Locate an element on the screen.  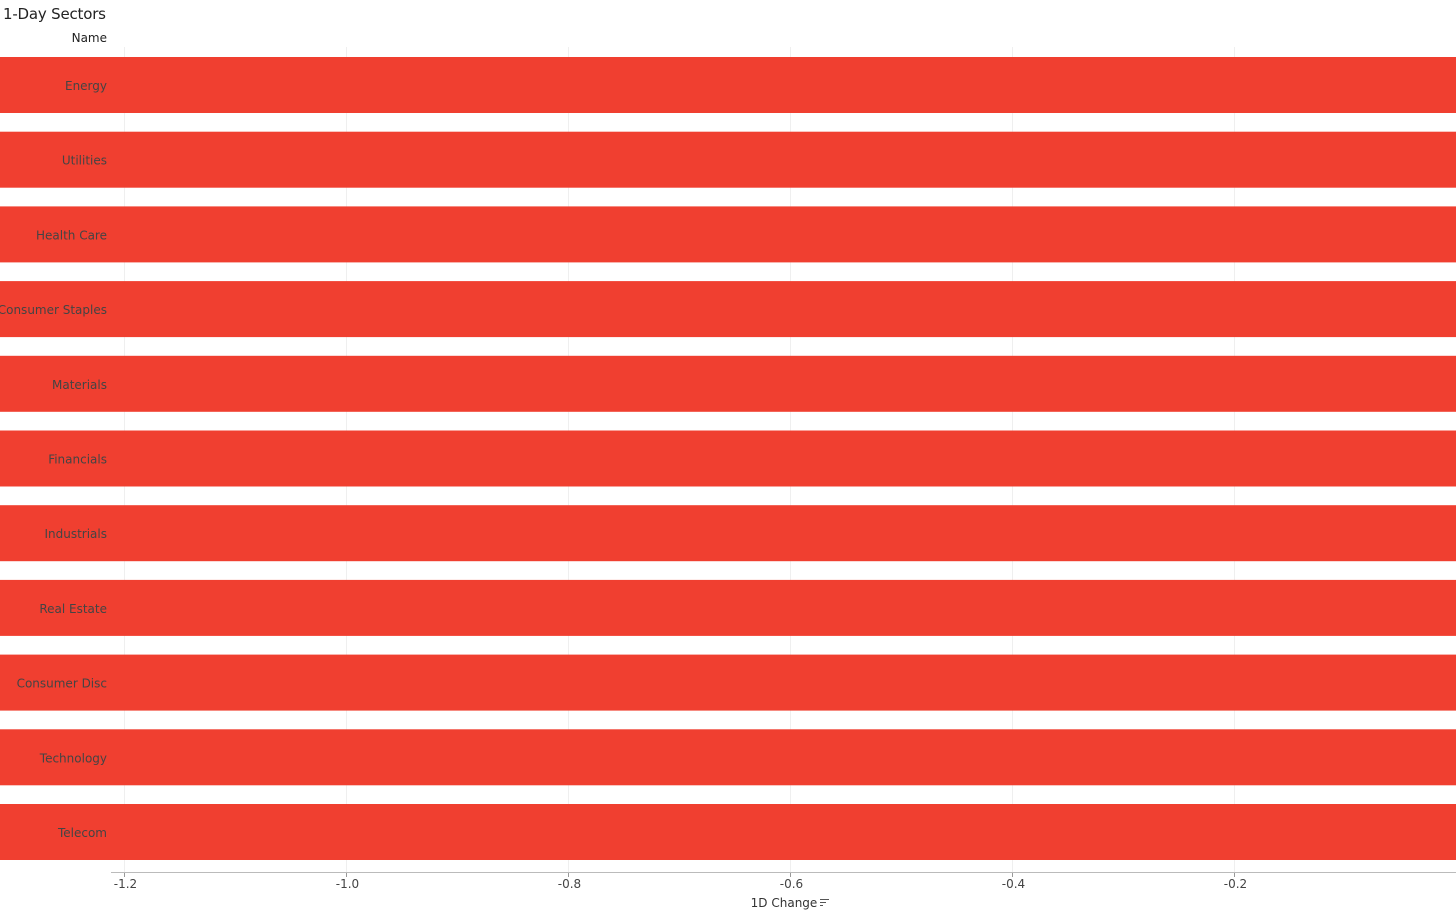
category-label: Consumer Staples is located at coordinates (53, 310).